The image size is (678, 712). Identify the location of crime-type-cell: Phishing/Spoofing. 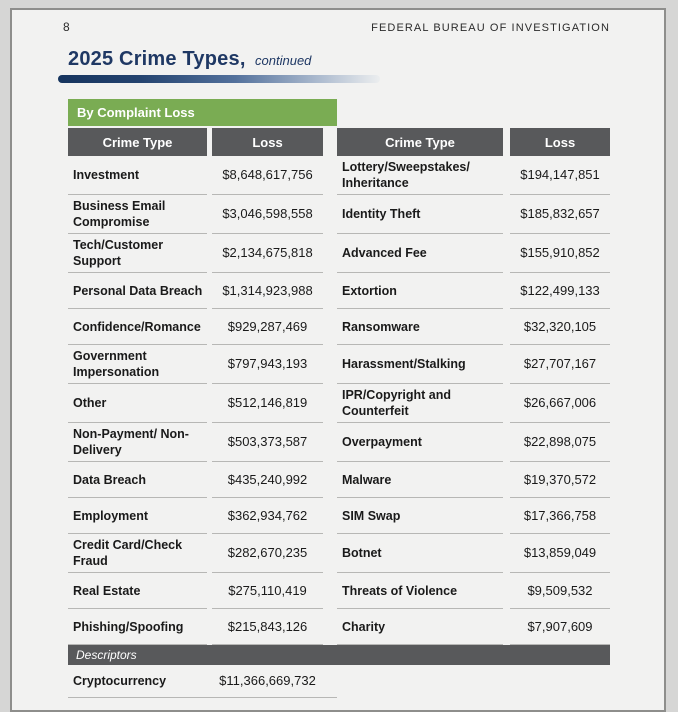
(137, 627).